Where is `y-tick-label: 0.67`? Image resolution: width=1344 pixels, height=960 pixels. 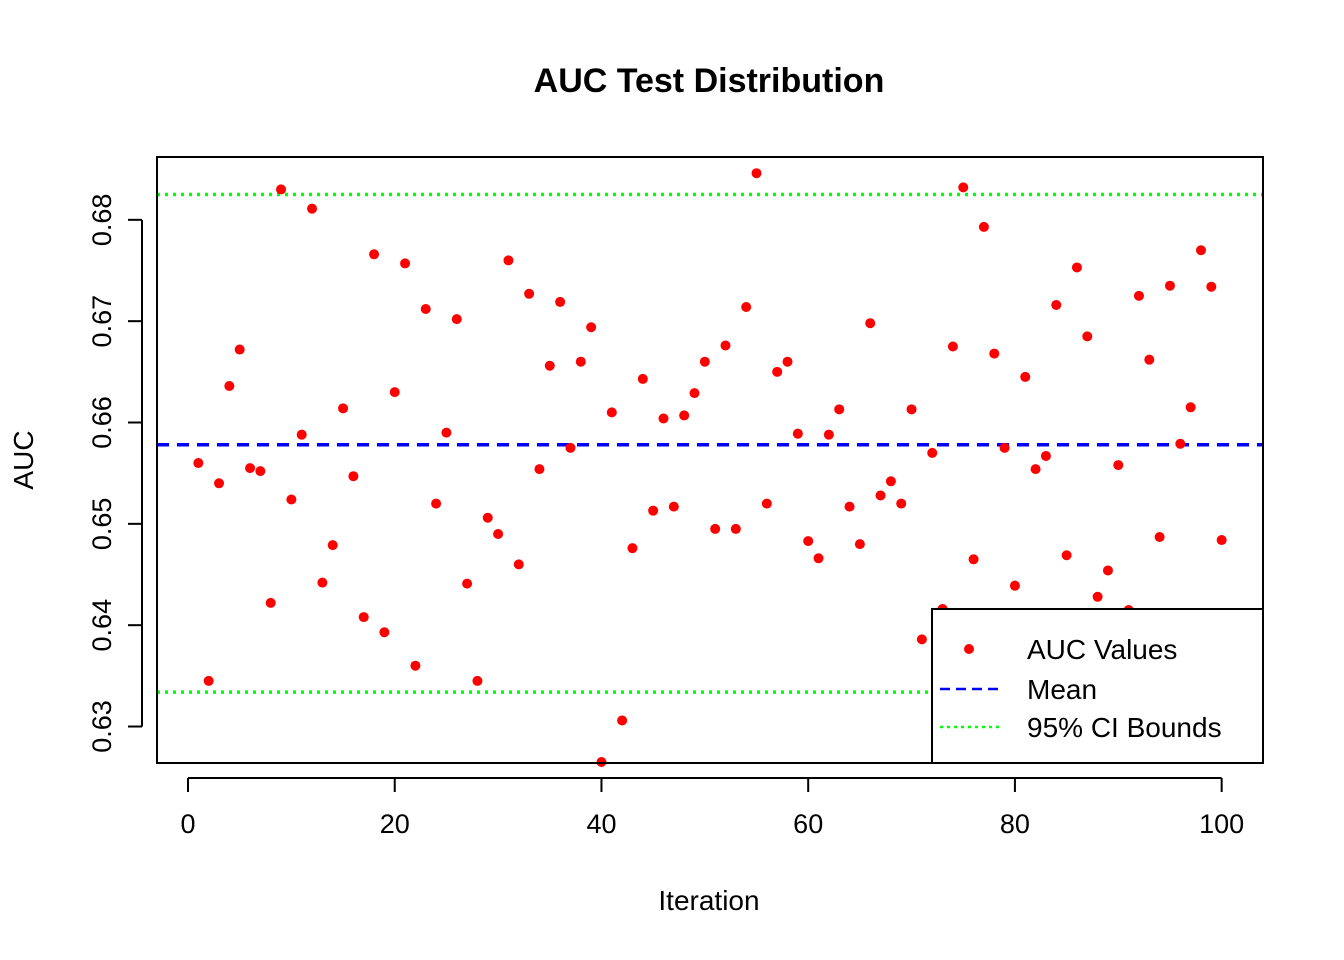 y-tick-label: 0.67 is located at coordinates (102, 321).